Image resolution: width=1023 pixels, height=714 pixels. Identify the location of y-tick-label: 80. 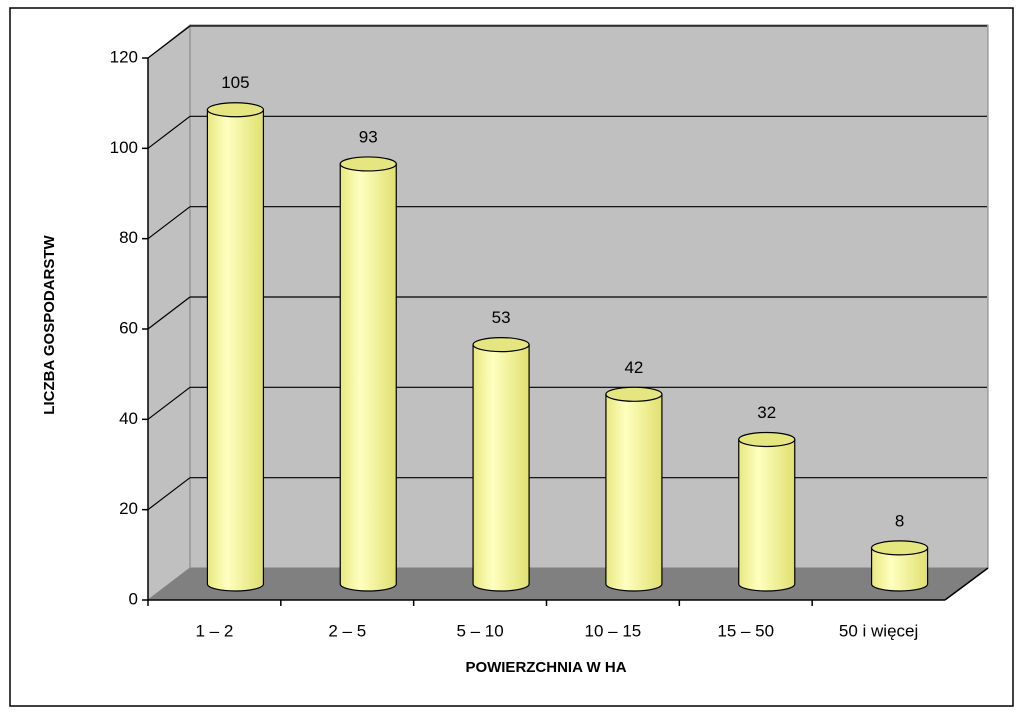
(128, 237).